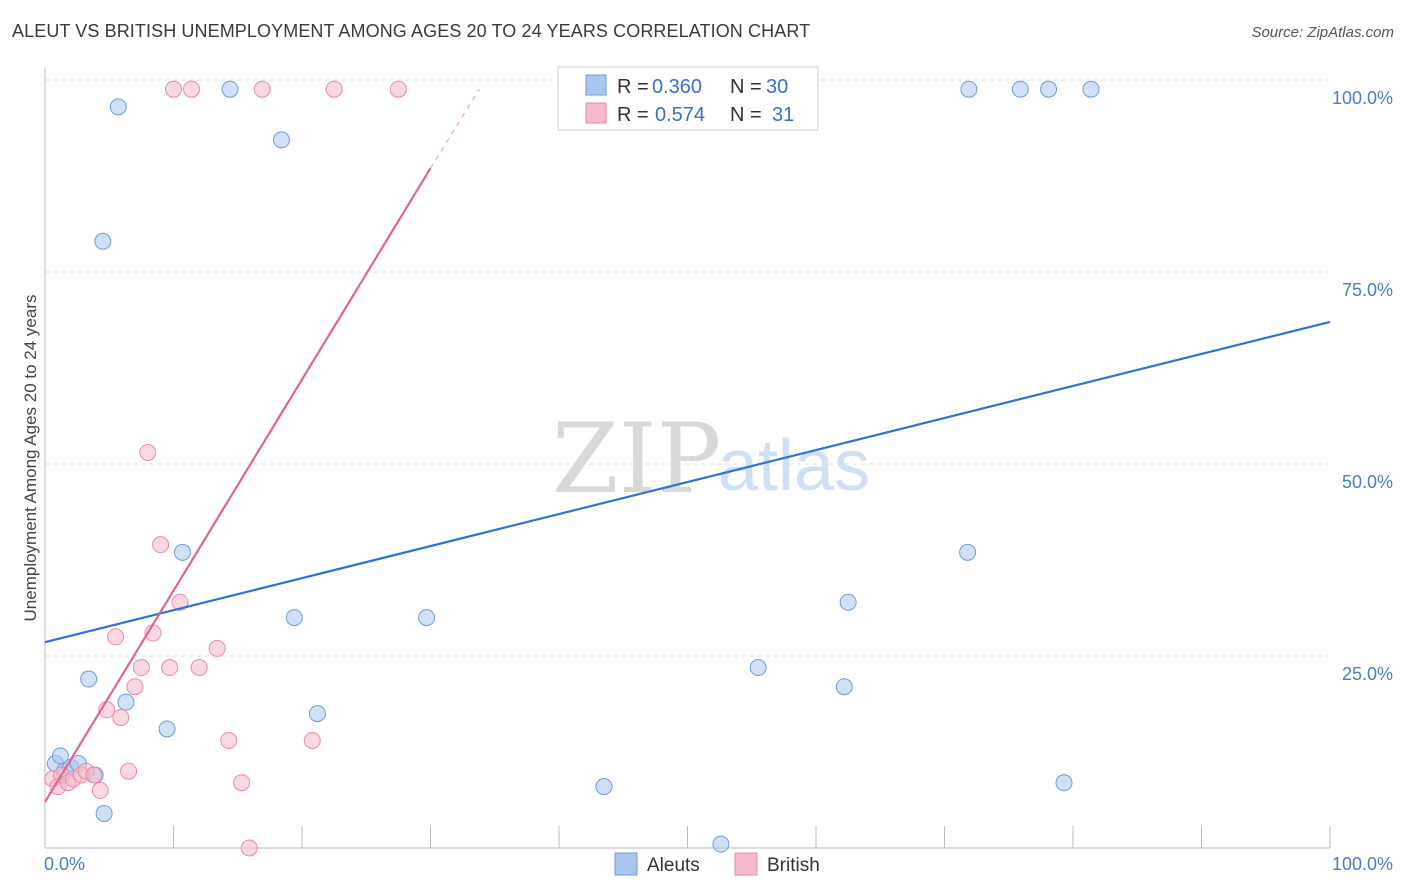 The image size is (1406, 892). I want to click on bottom-legend-swatch-british, so click(746, 864).